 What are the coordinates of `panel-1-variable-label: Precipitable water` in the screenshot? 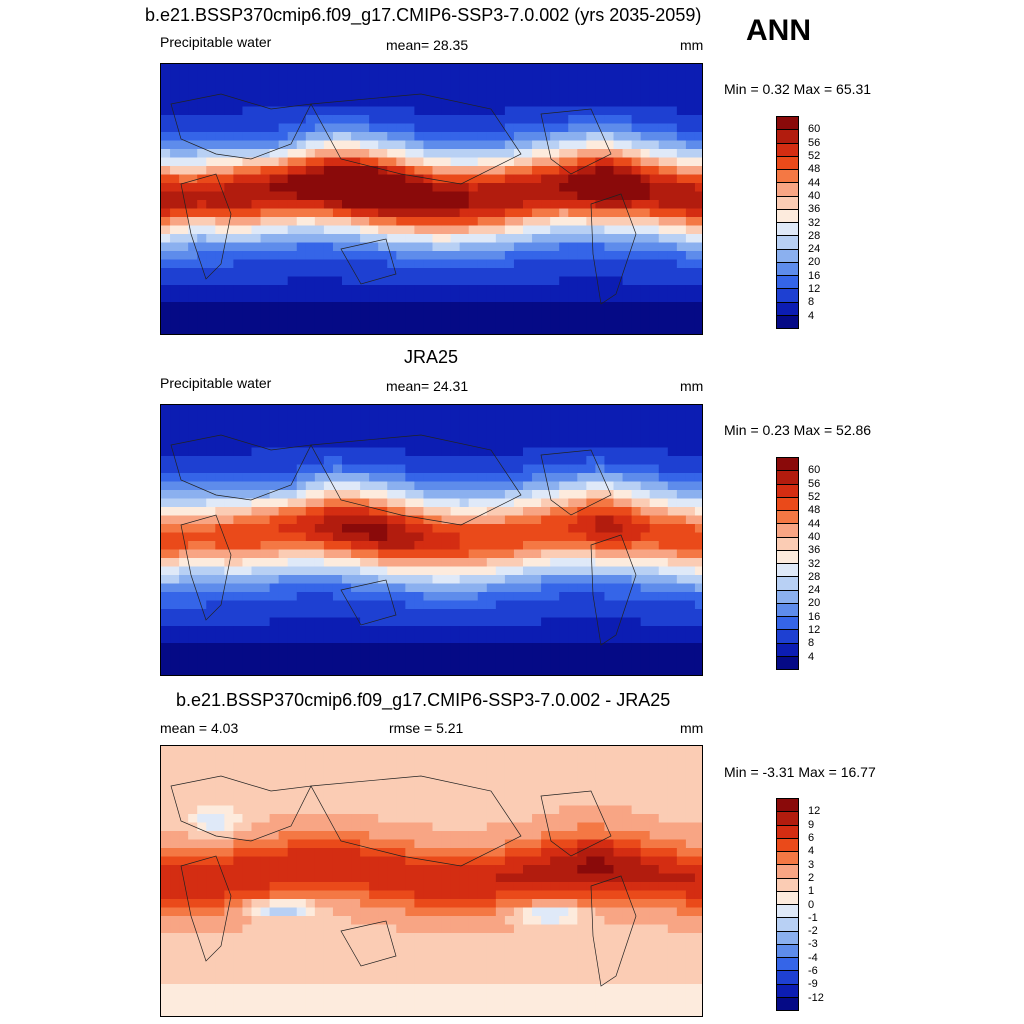 It's located at (216, 42).